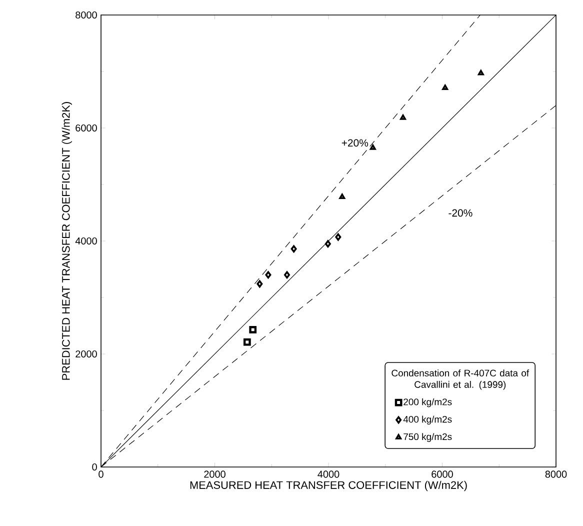  What do you see at coordinates (94, 467) in the screenshot?
I see `y-tick-label: 0` at bounding box center [94, 467].